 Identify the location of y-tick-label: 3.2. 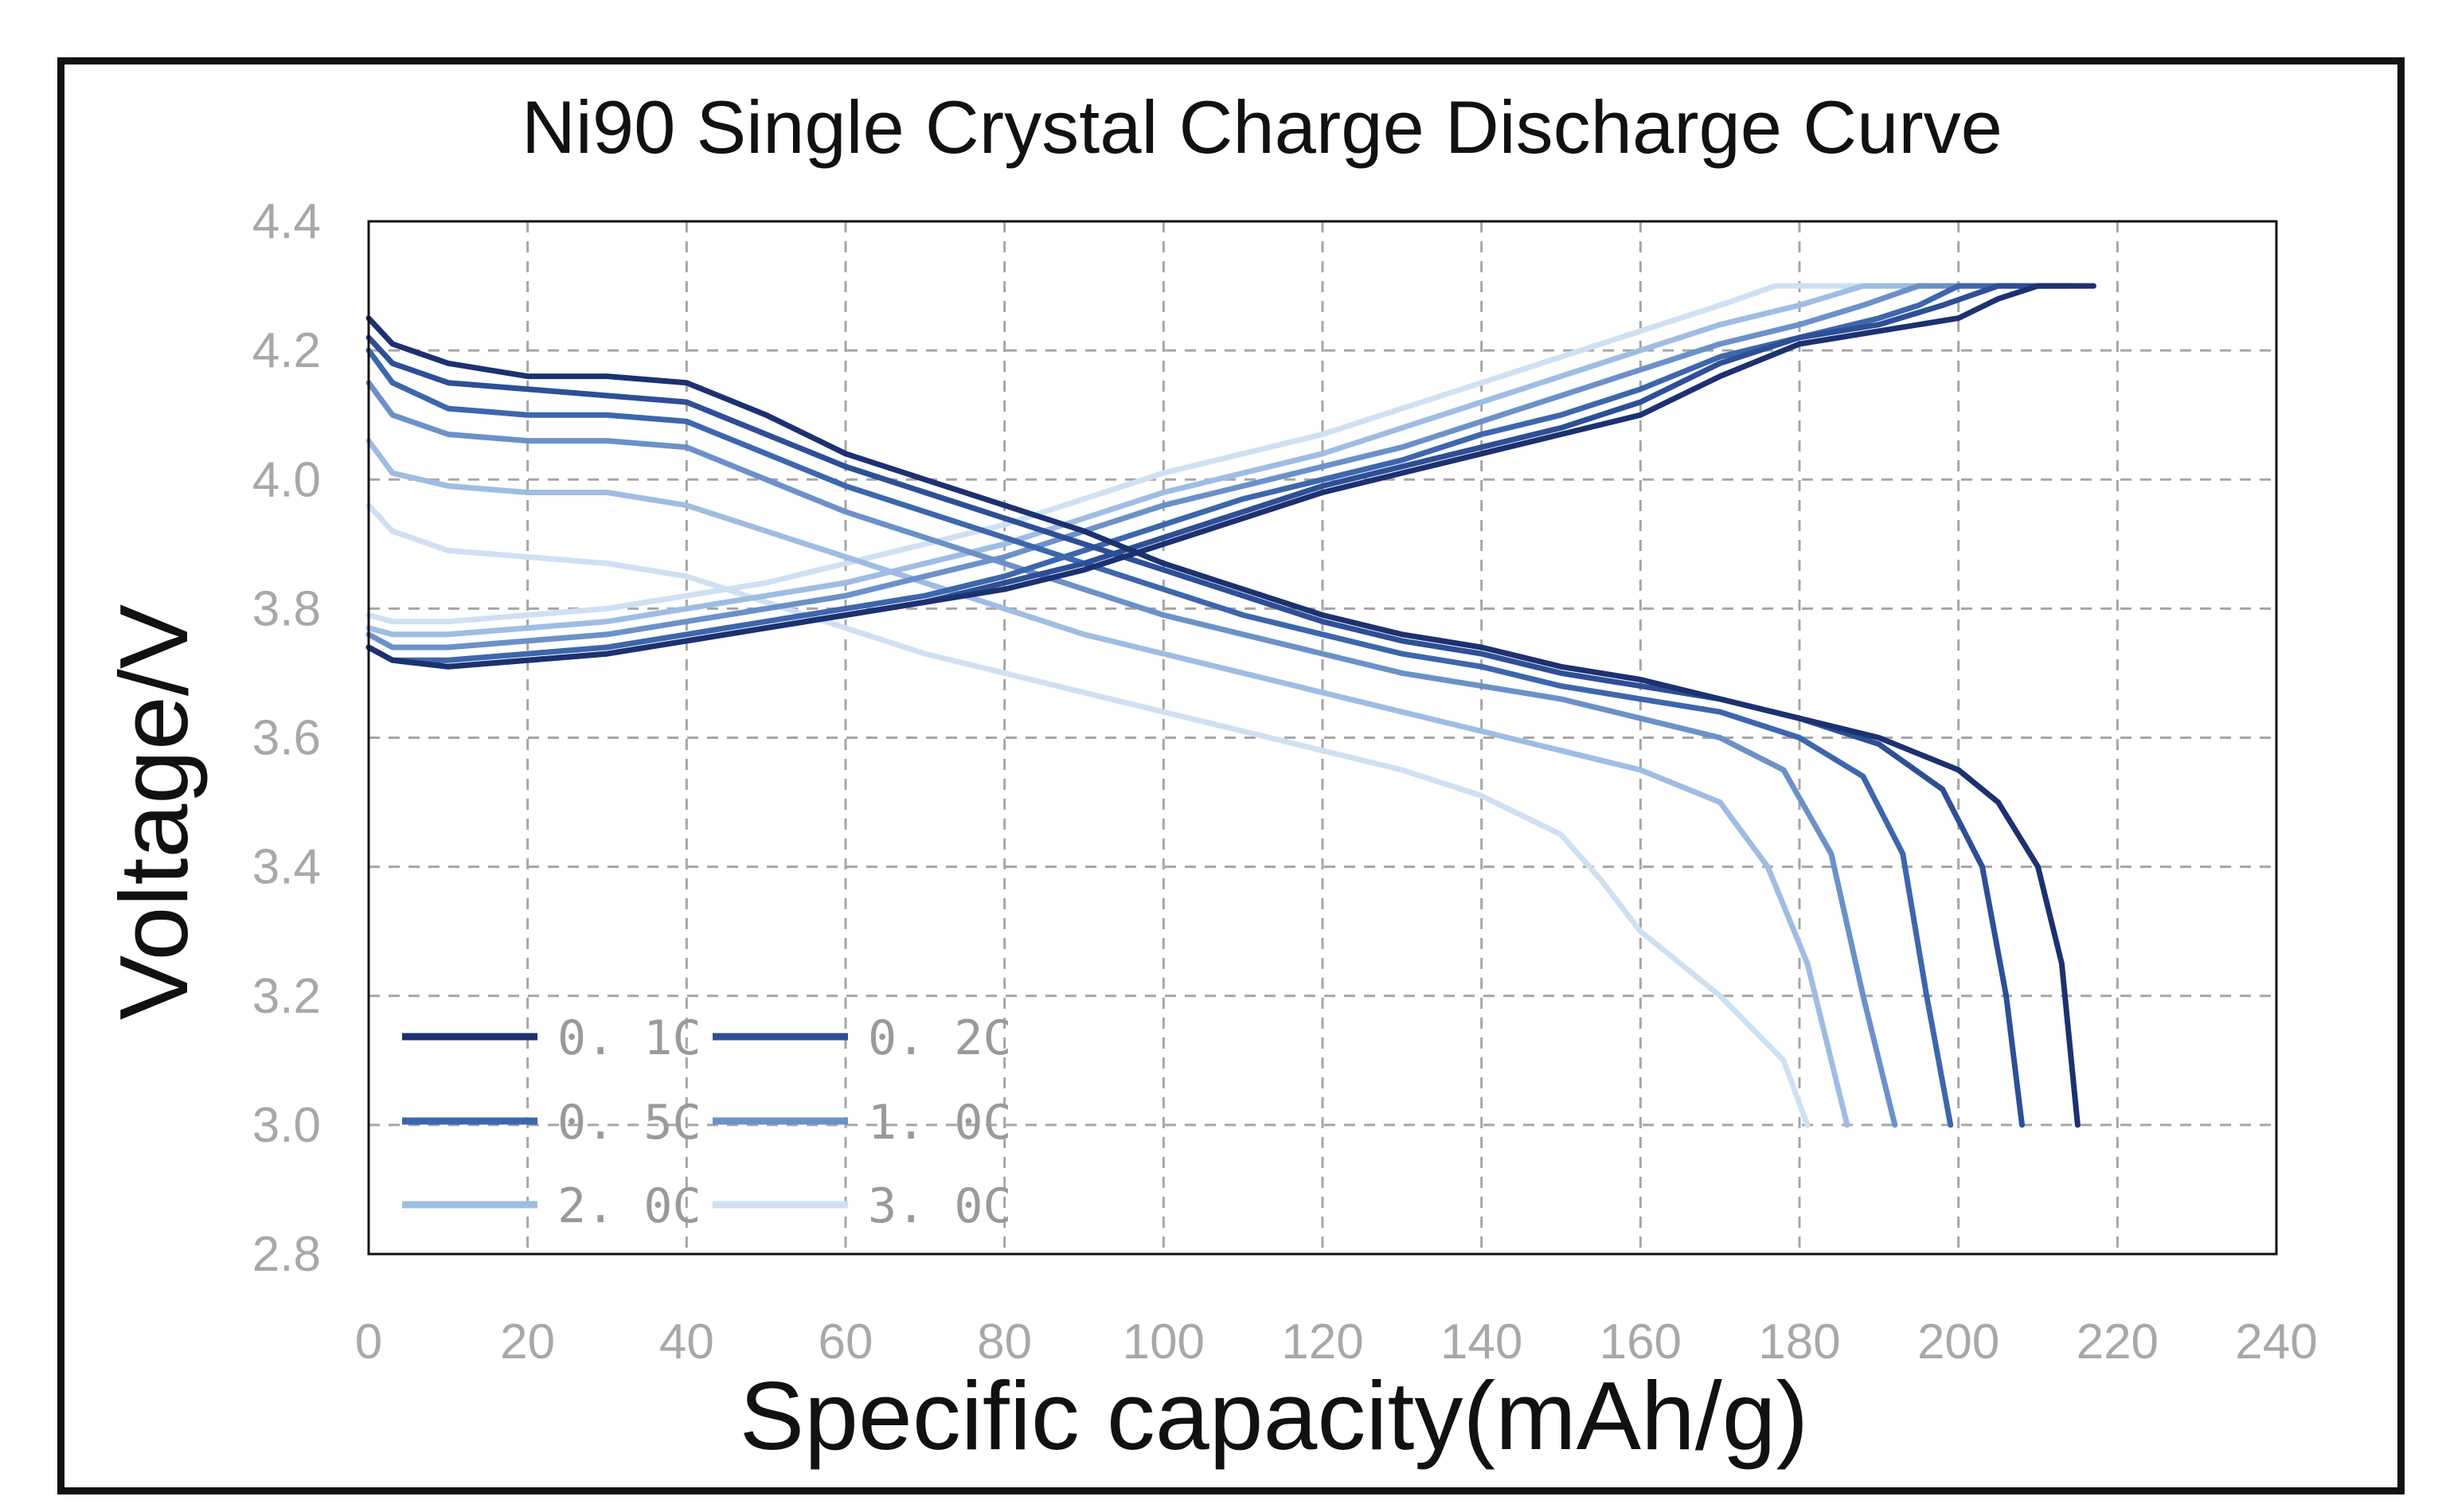
(286, 997).